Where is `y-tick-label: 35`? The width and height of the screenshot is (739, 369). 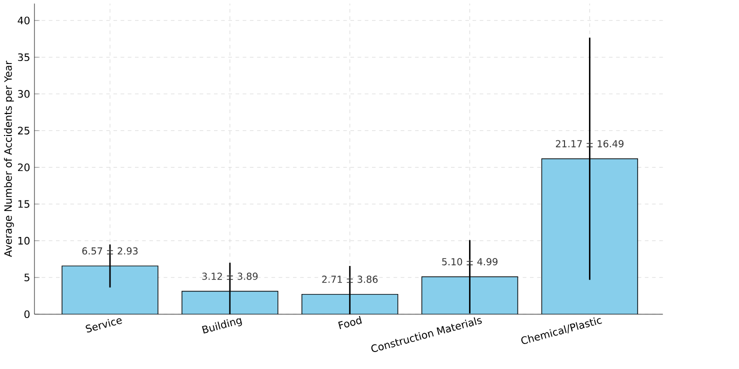
y-tick-label: 35 is located at coordinates (24, 58).